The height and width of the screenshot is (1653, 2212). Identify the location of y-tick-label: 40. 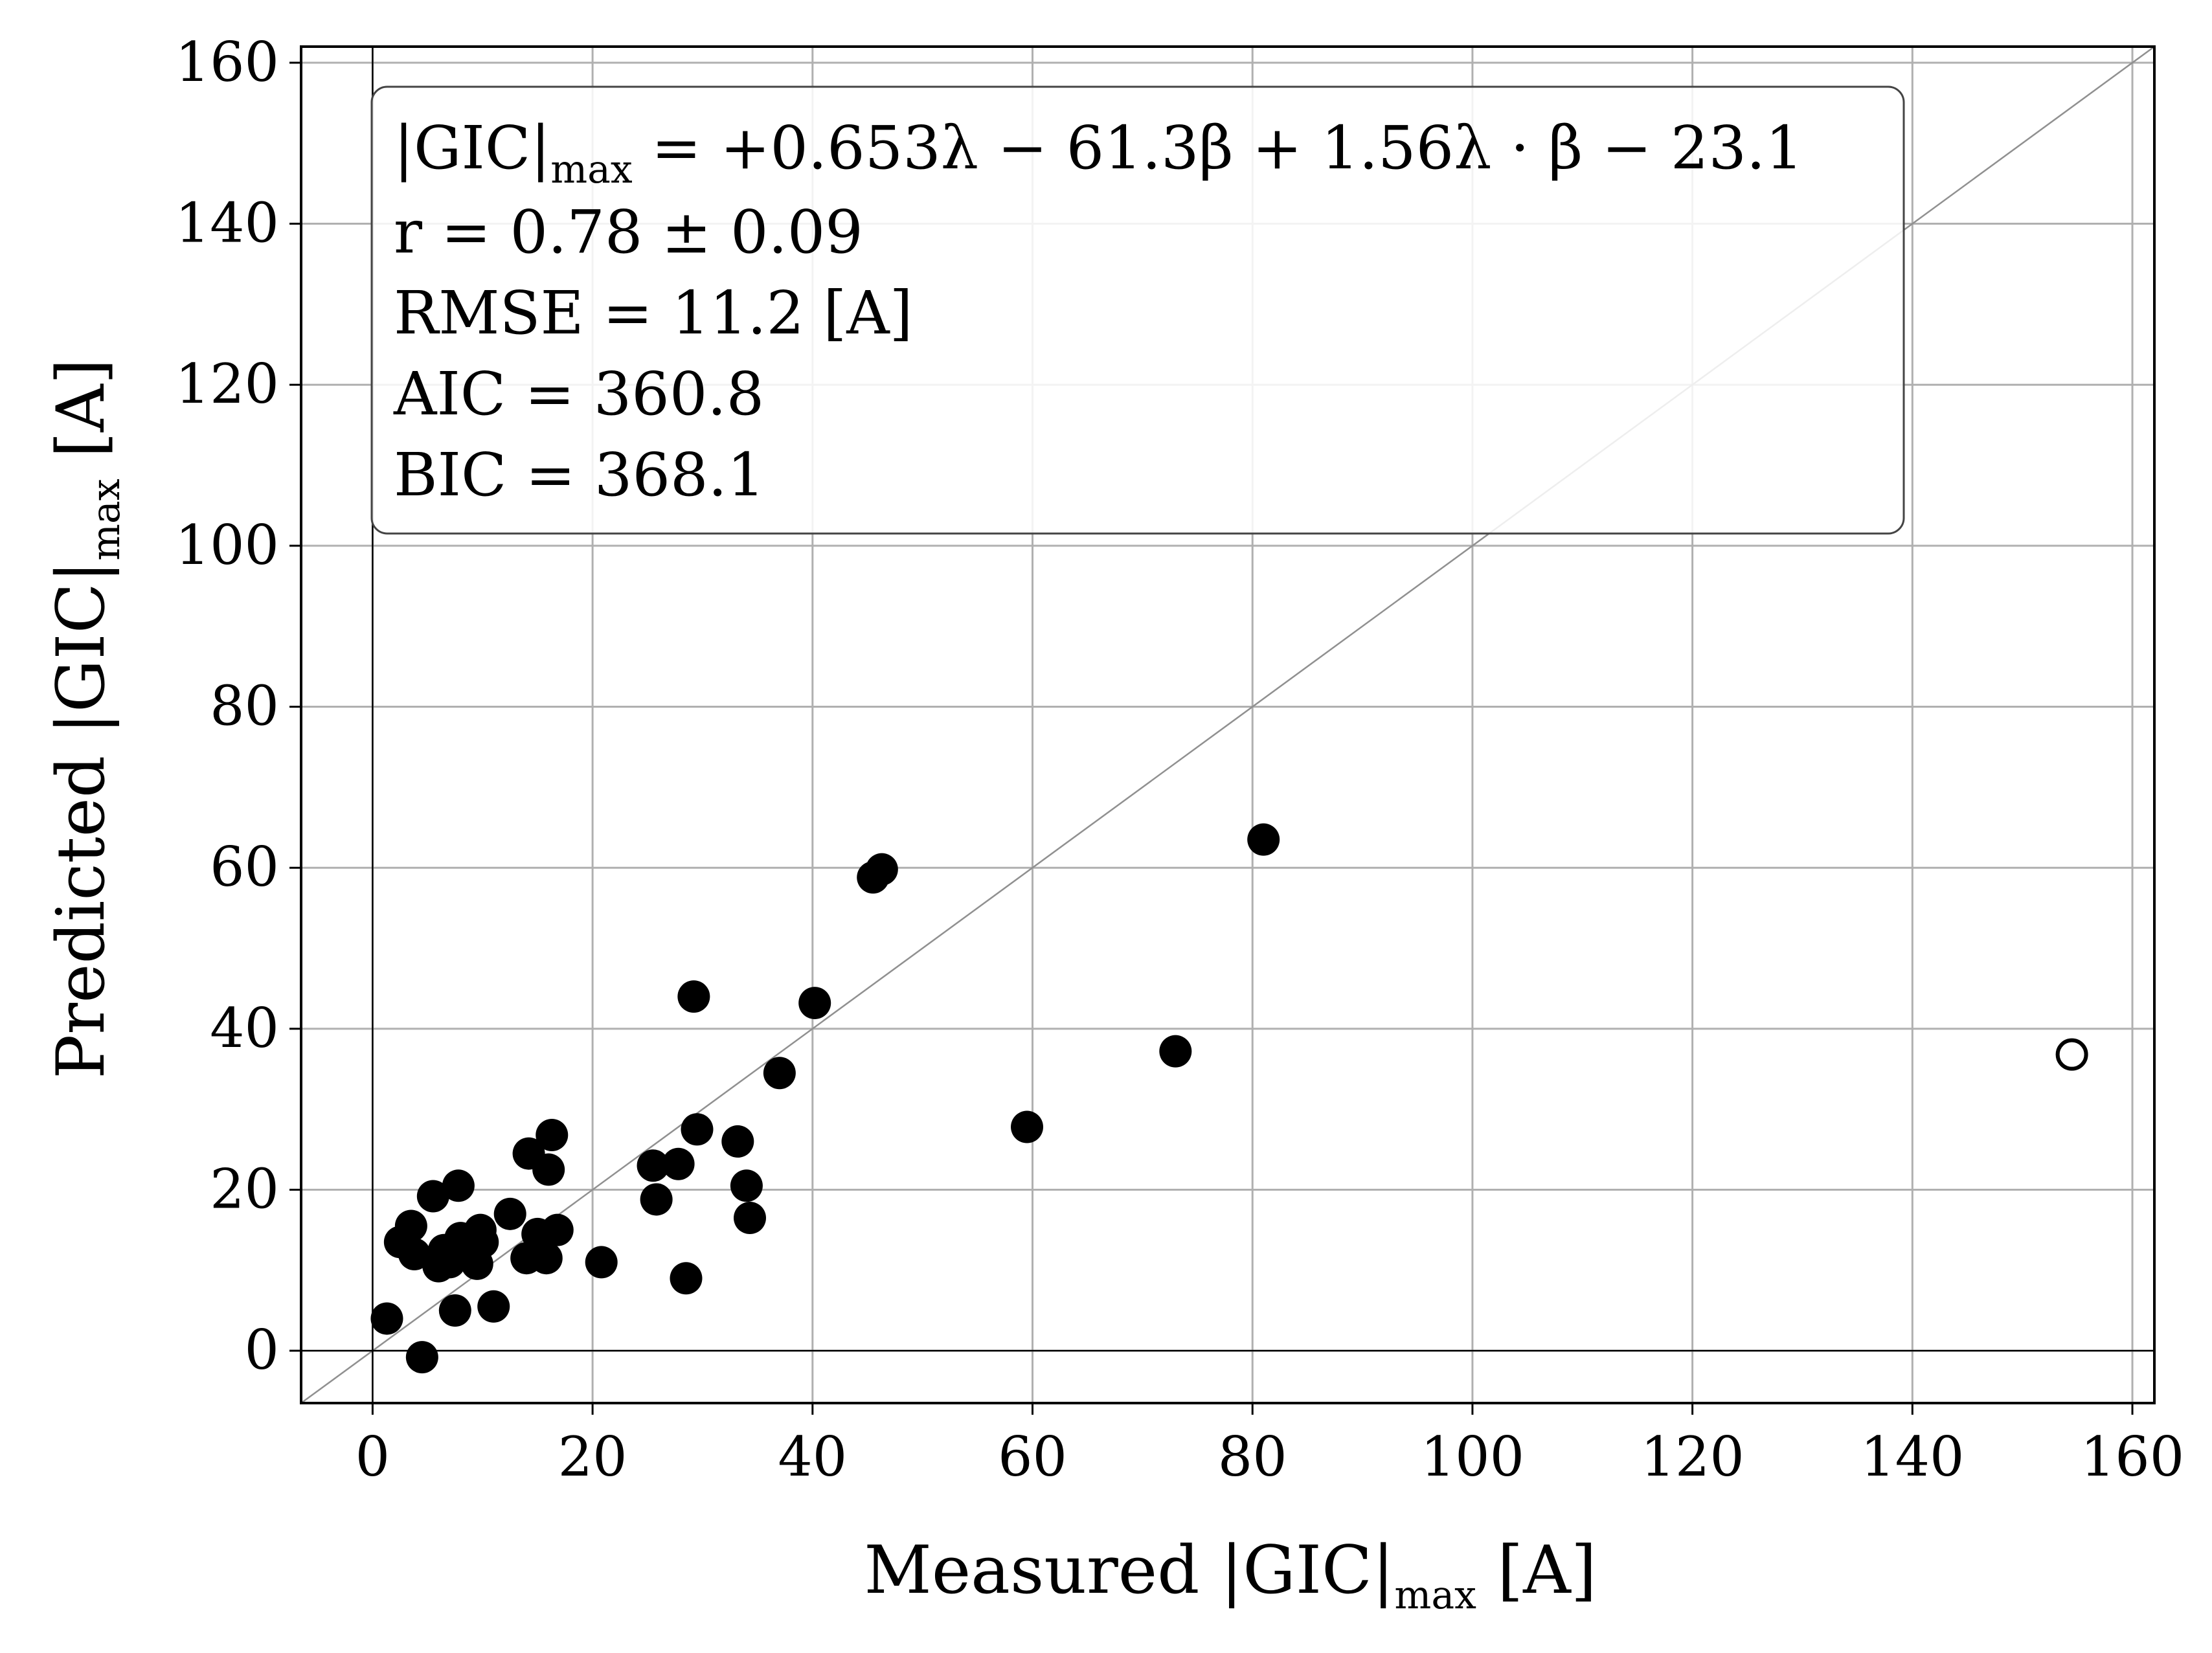
(245, 1028).